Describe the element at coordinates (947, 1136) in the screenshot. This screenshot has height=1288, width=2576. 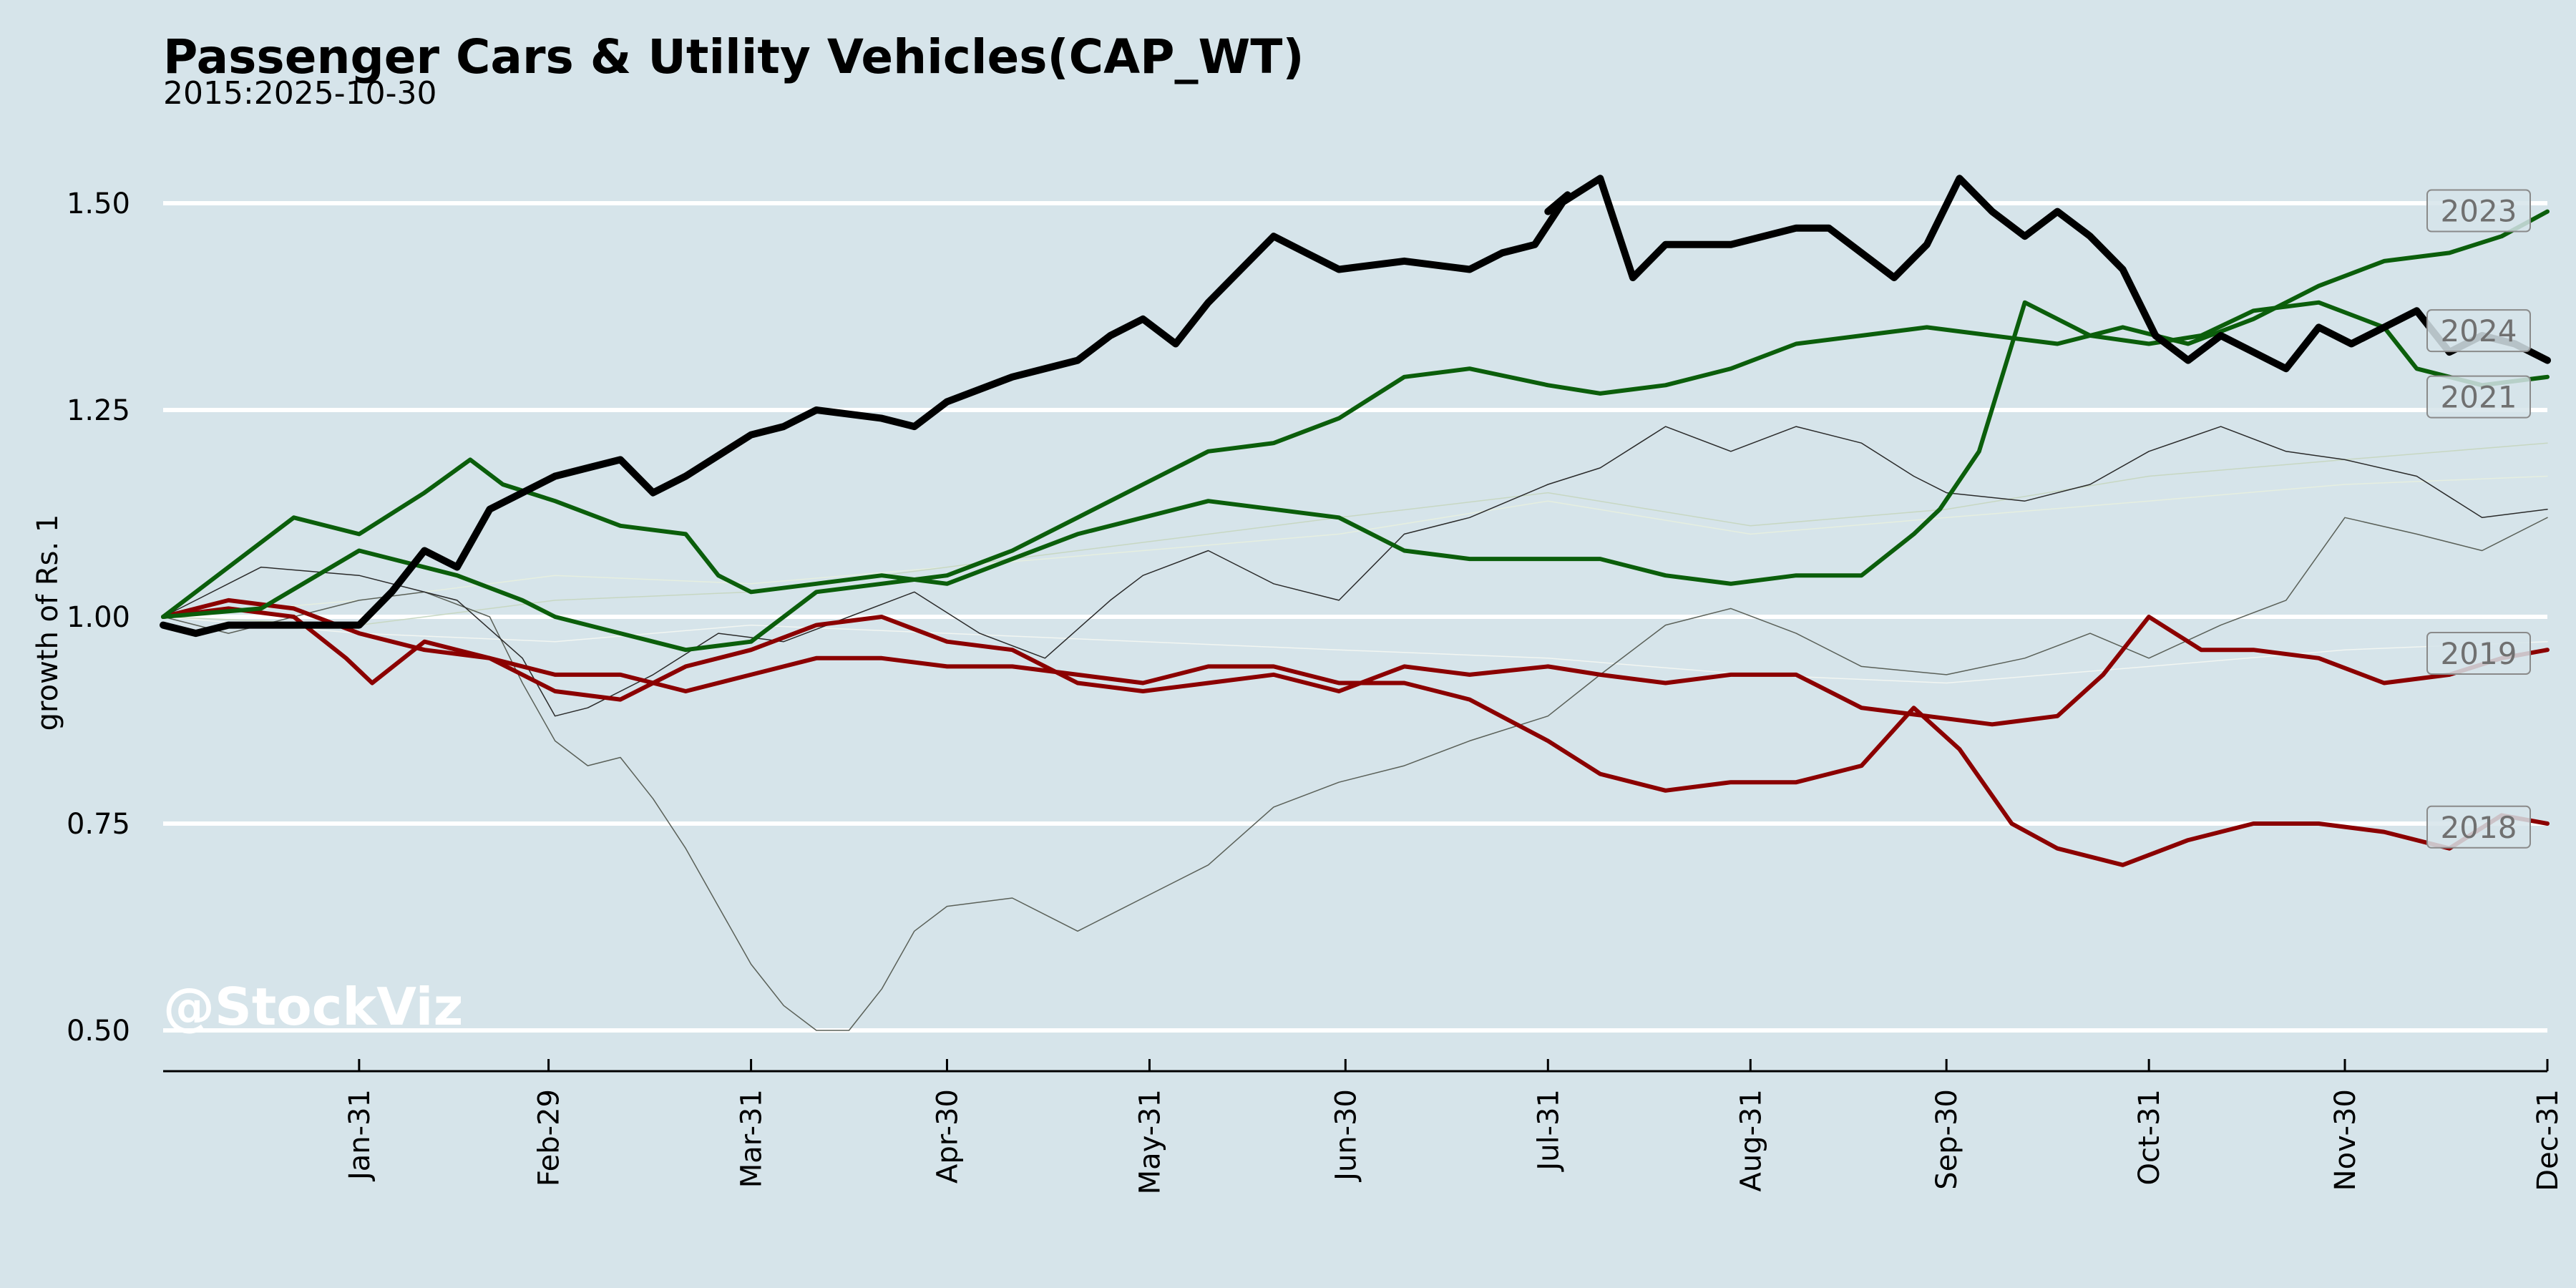
I see `x-tick-label: Apr-30` at that location.